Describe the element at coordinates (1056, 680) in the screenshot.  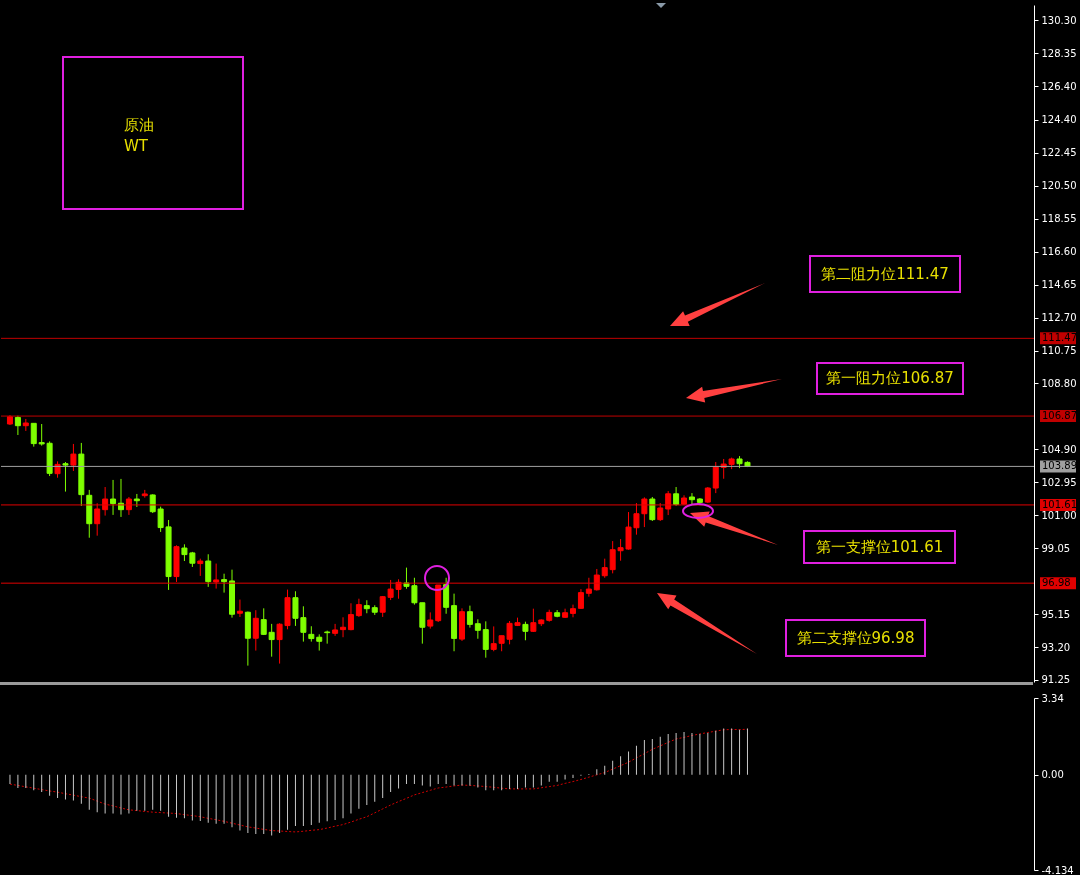
I see `y-tick-label: 91.25` at that location.